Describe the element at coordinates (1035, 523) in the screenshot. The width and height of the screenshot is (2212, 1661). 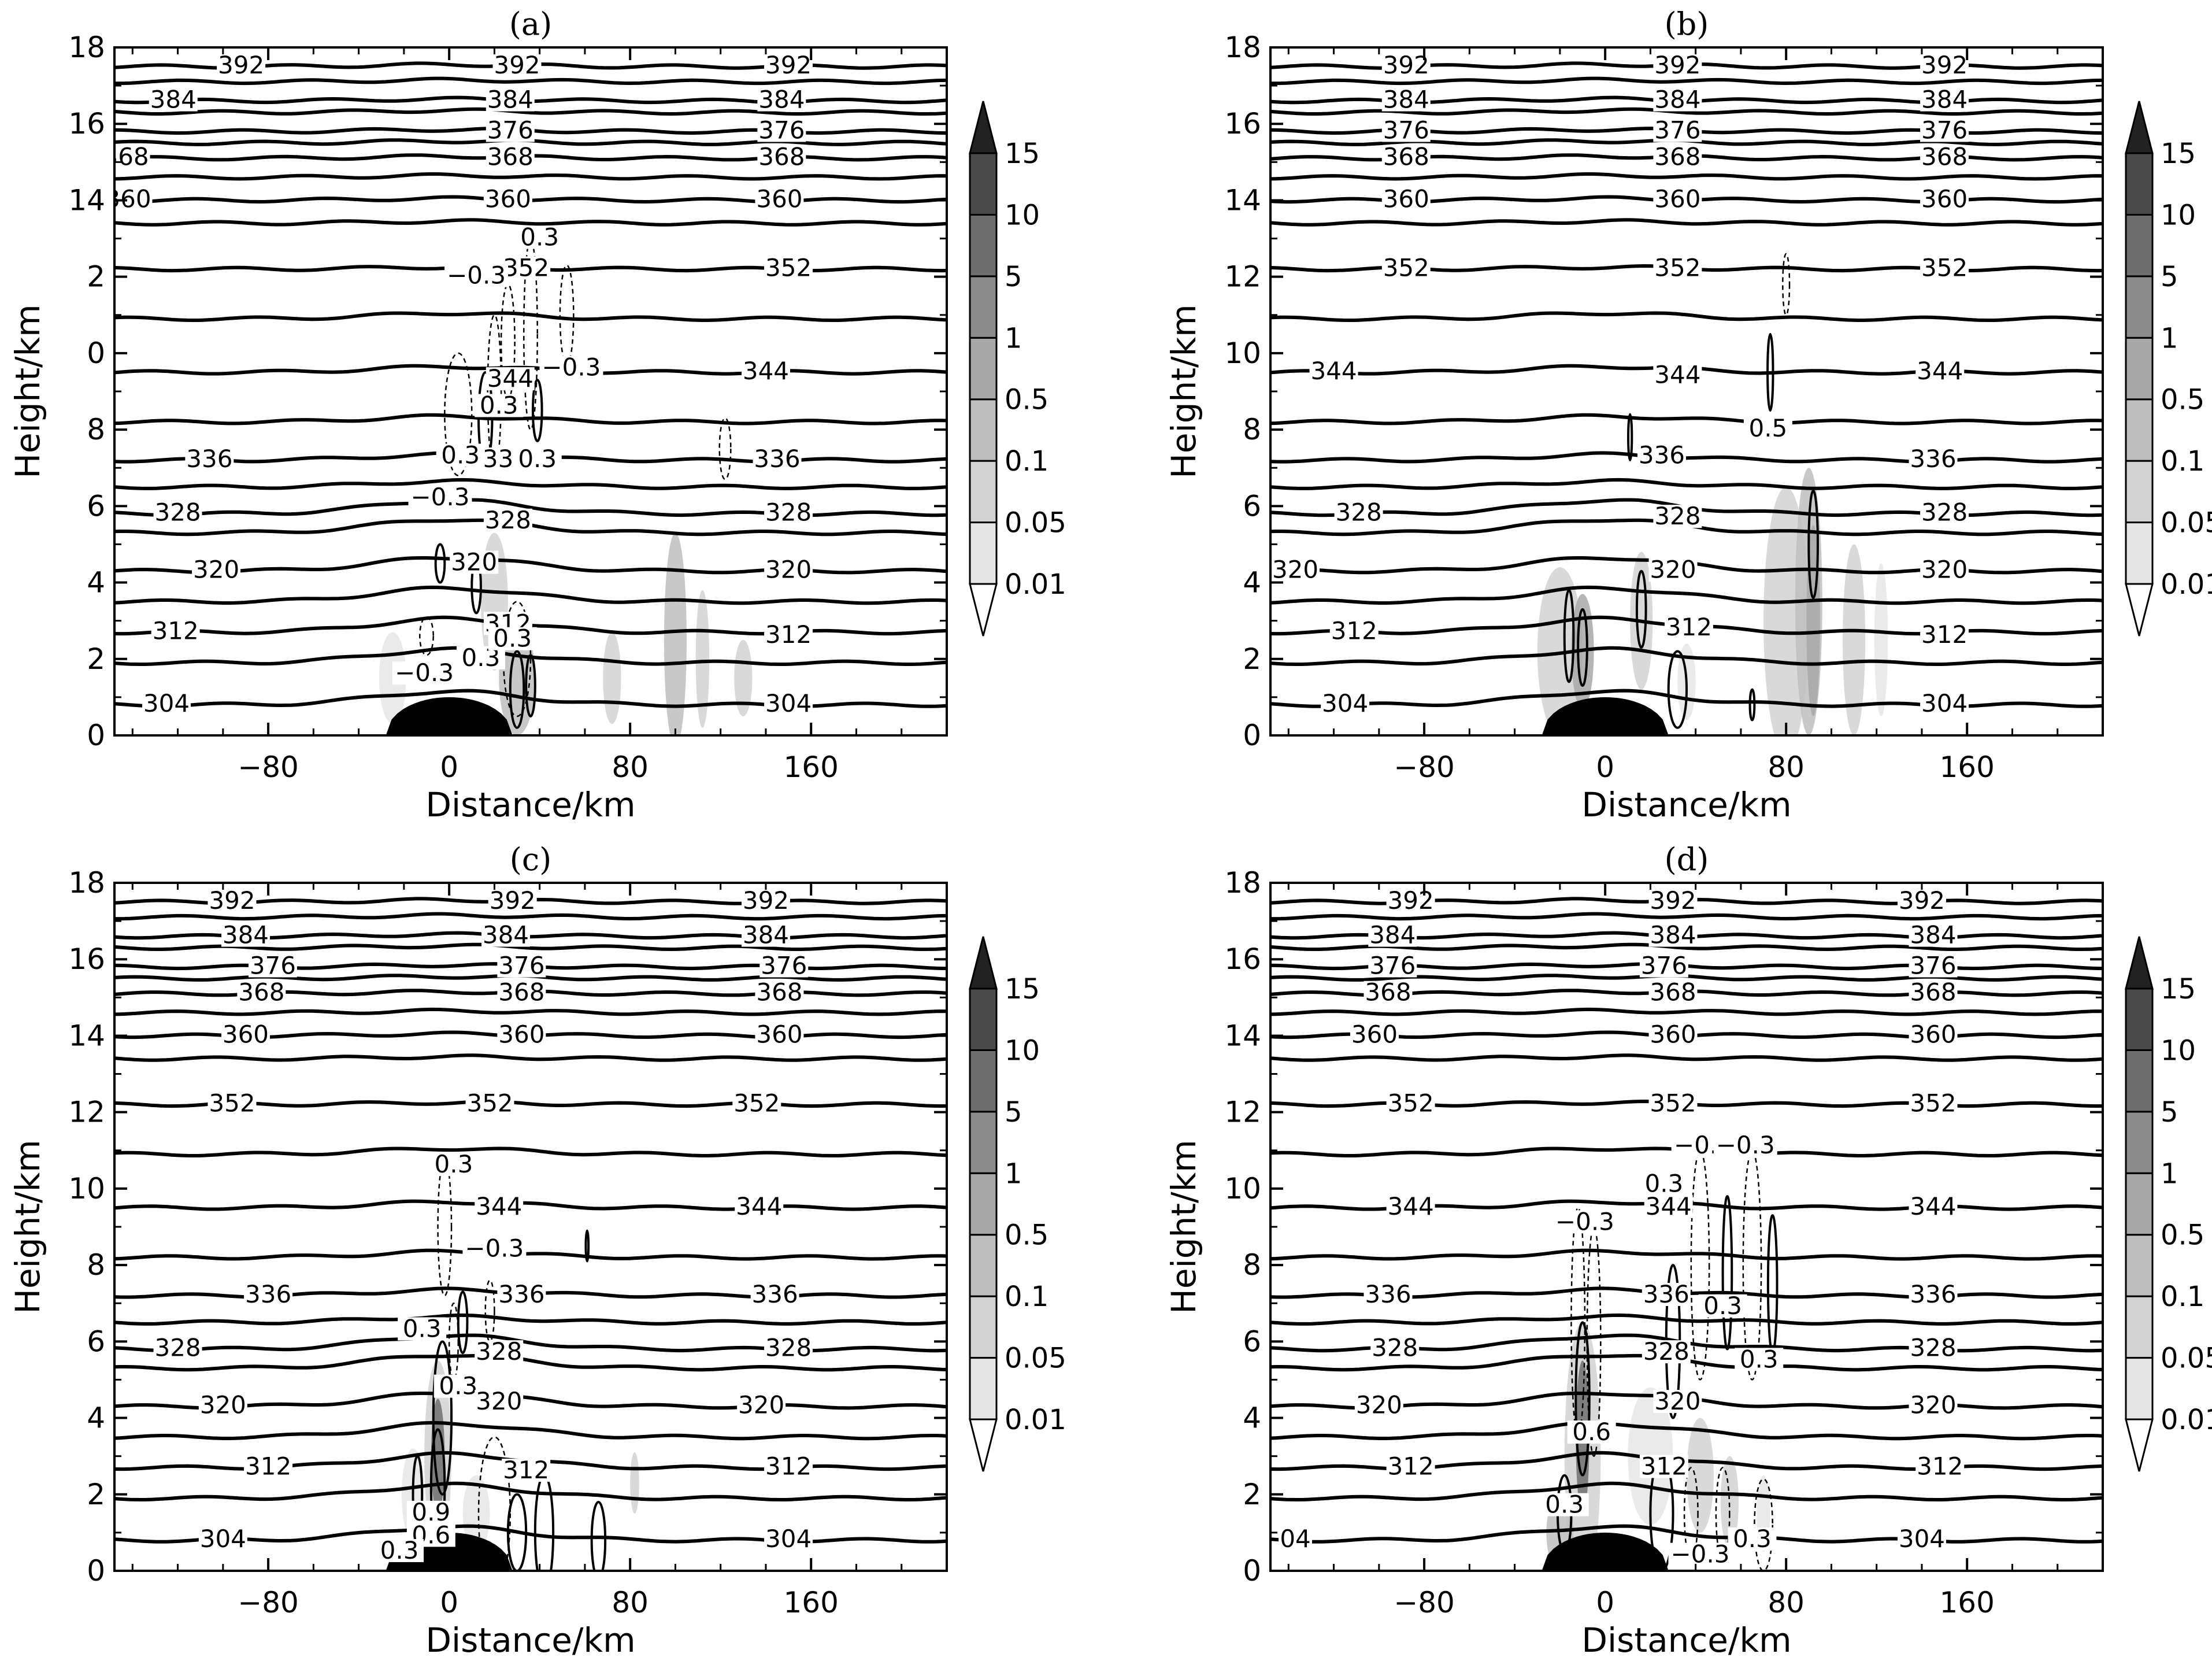
I see `colorbar-label: 0.05` at that location.